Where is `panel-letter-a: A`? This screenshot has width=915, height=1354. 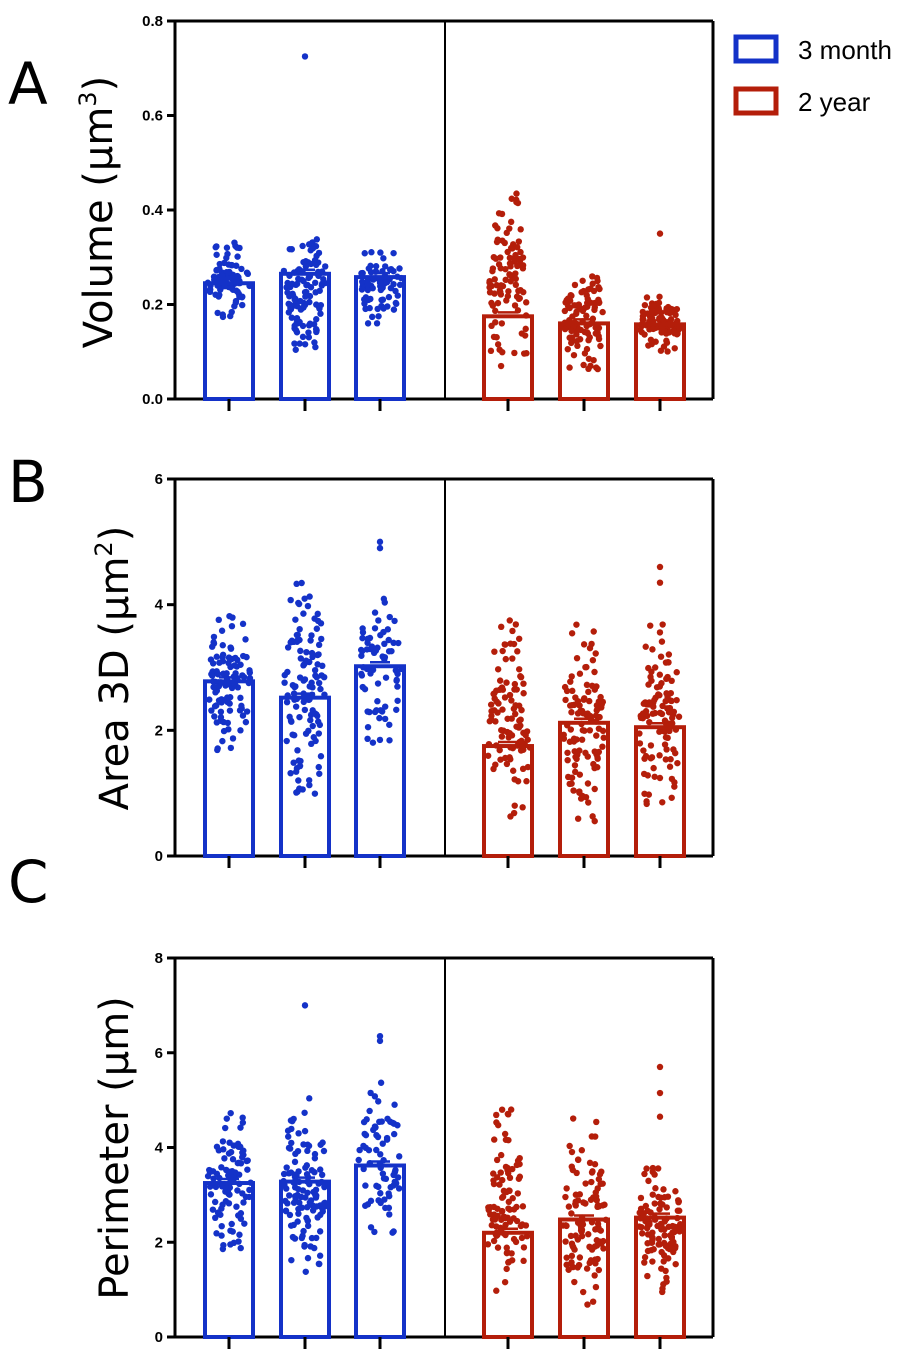
panel-letter-a: A is located at coordinates (28, 84).